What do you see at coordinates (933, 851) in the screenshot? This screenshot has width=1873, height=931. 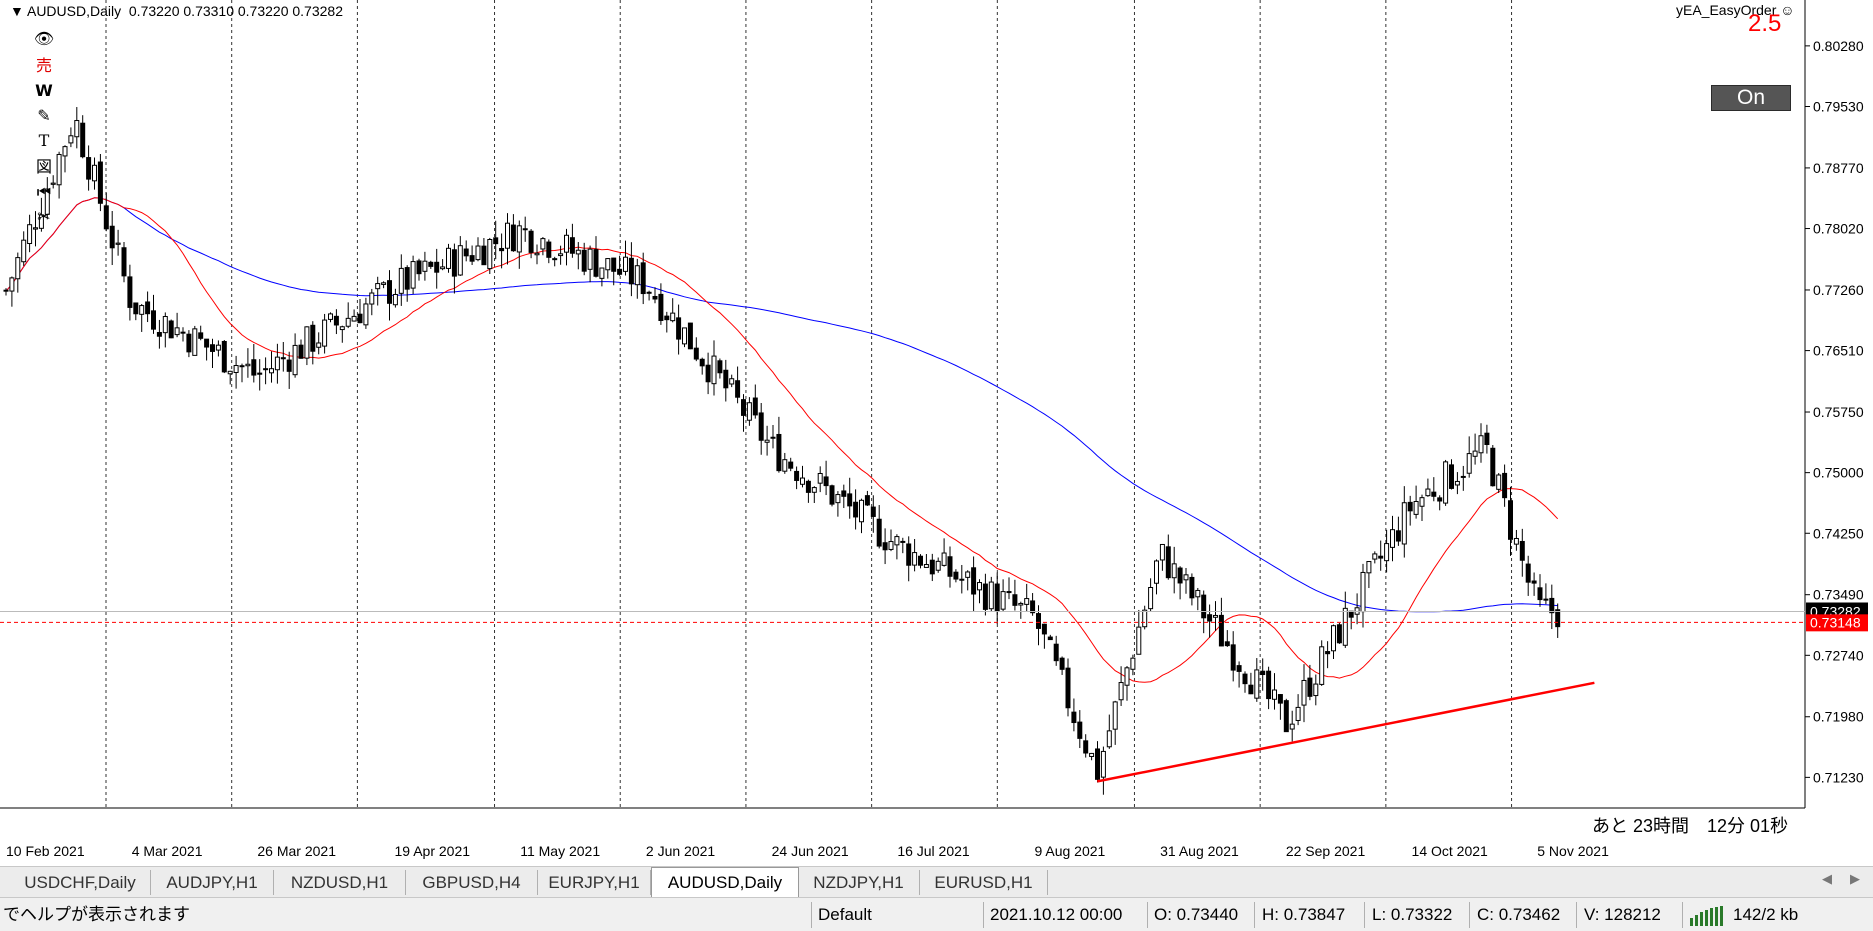 I see `time-axis-label: 16 Jul 2021` at bounding box center [933, 851].